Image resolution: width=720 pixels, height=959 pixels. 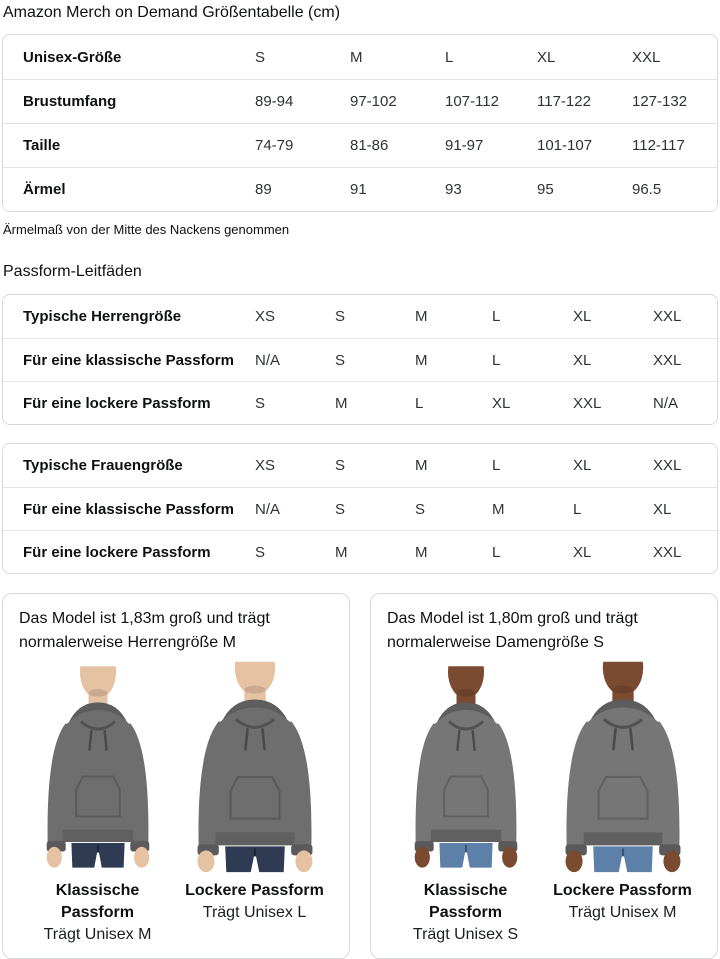 I want to click on table-cell: 127-132, so click(x=660, y=101).